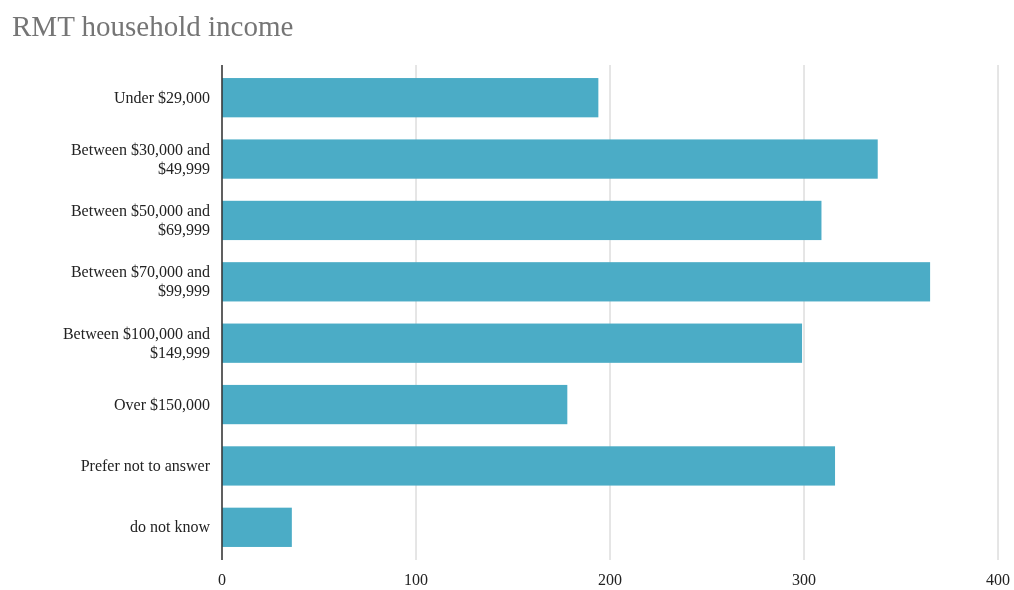  I want to click on y-tick-label: Between $70,000 and $99,999, so click(140, 281).